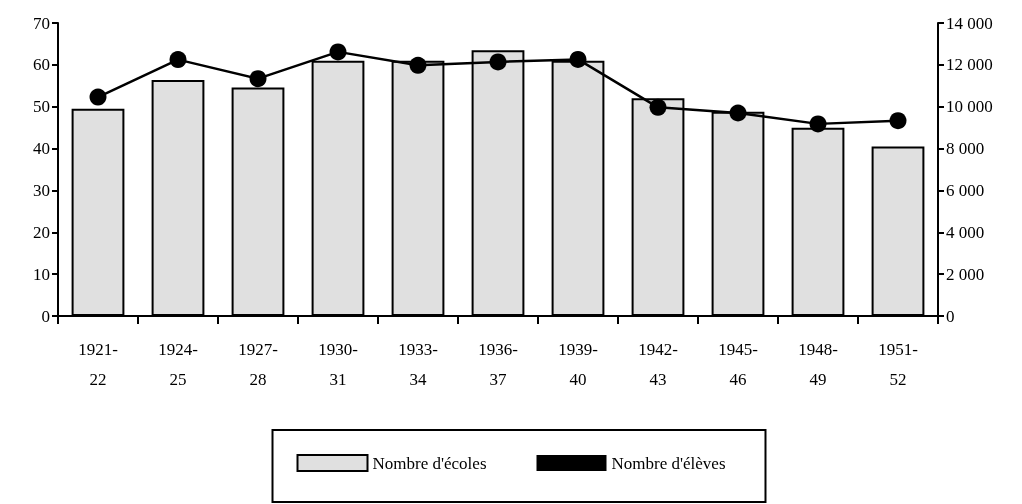 This screenshot has width=1022, height=504. What do you see at coordinates (658, 364) in the screenshot?
I see `x-tick-label: 1942-43` at bounding box center [658, 364].